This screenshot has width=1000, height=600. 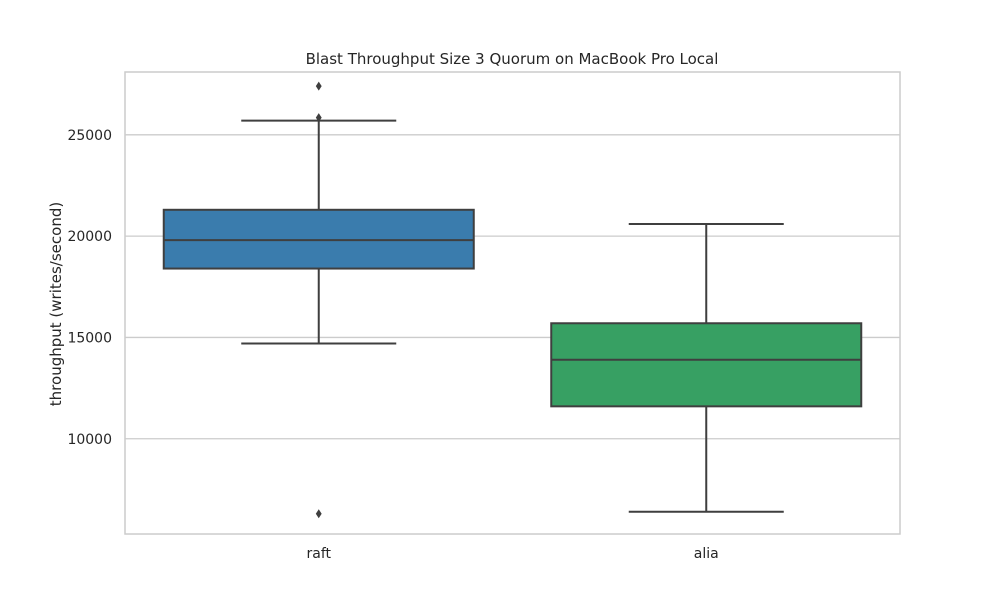 I want to click on x-tick-labels: raft alia, so click(x=512, y=554).